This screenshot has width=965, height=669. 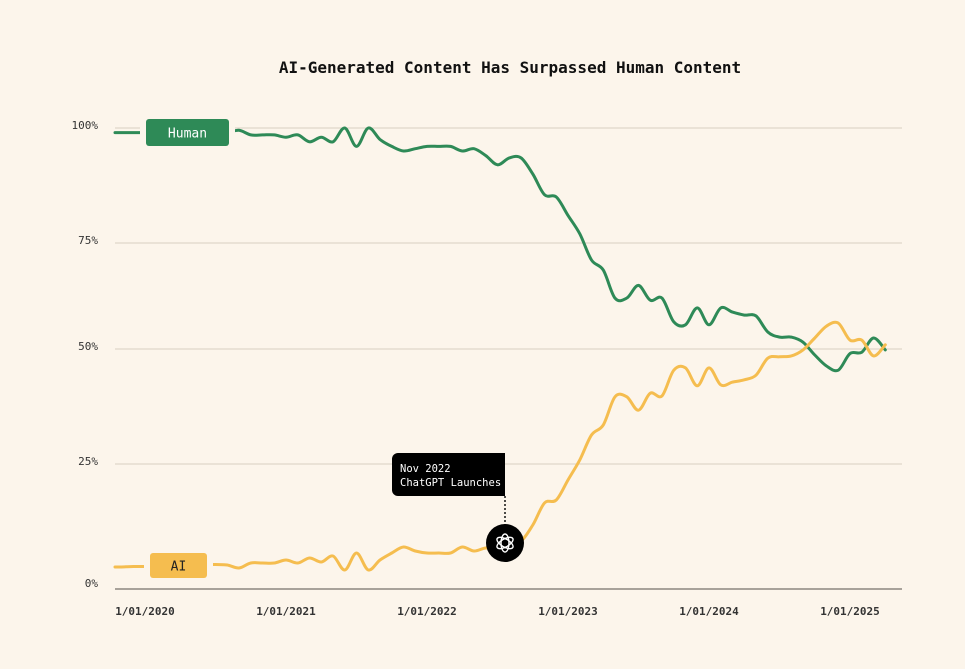 What do you see at coordinates (458, 507) in the screenshot?
I see `chatgpt-annotation: Nov 2022 ChatGPT Launches` at bounding box center [458, 507].